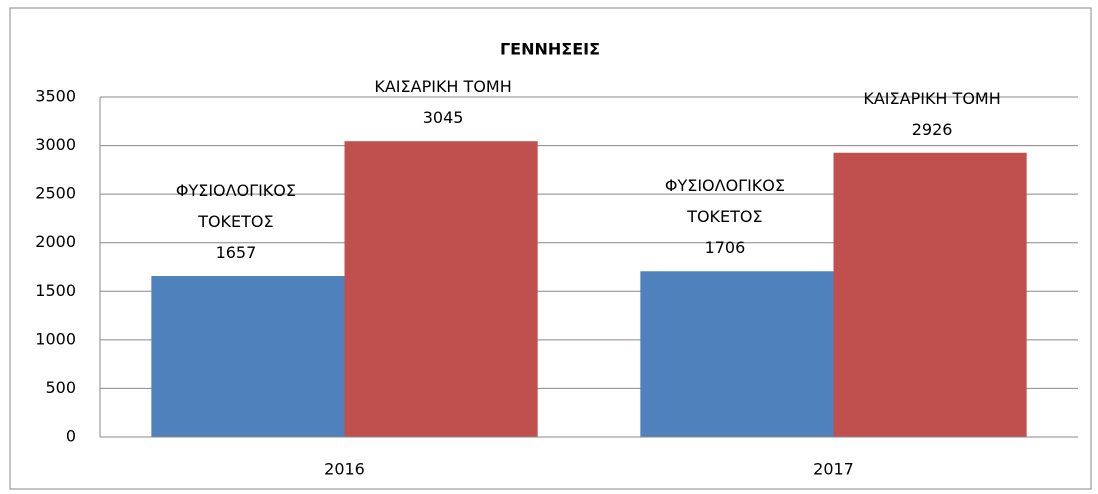  Describe the element at coordinates (725, 248) in the screenshot. I see `data-label-value: 1706` at that location.